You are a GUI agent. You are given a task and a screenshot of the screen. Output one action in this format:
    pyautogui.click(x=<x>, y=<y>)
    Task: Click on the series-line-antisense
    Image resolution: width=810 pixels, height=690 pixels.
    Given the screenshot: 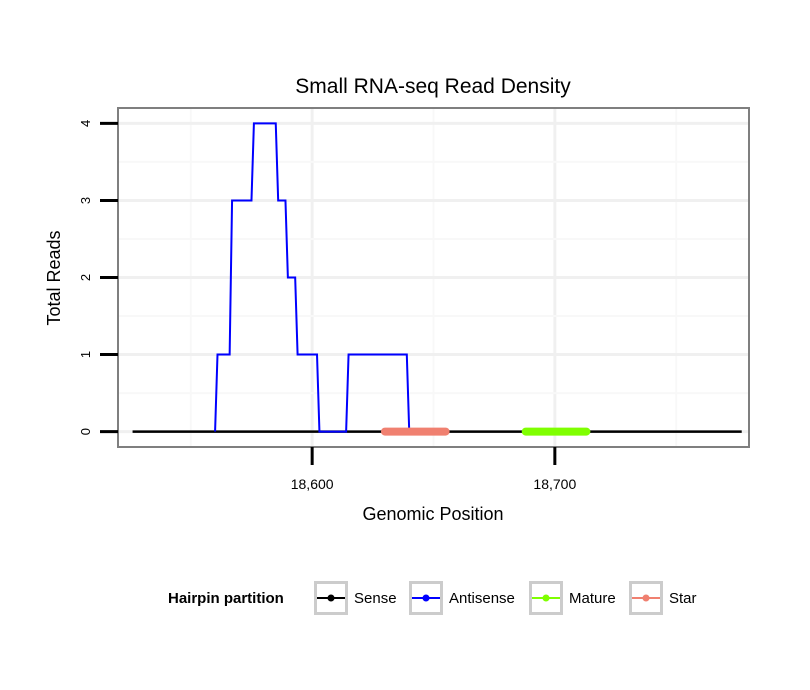 What is the action you would take?
    pyautogui.click(x=312, y=277)
    